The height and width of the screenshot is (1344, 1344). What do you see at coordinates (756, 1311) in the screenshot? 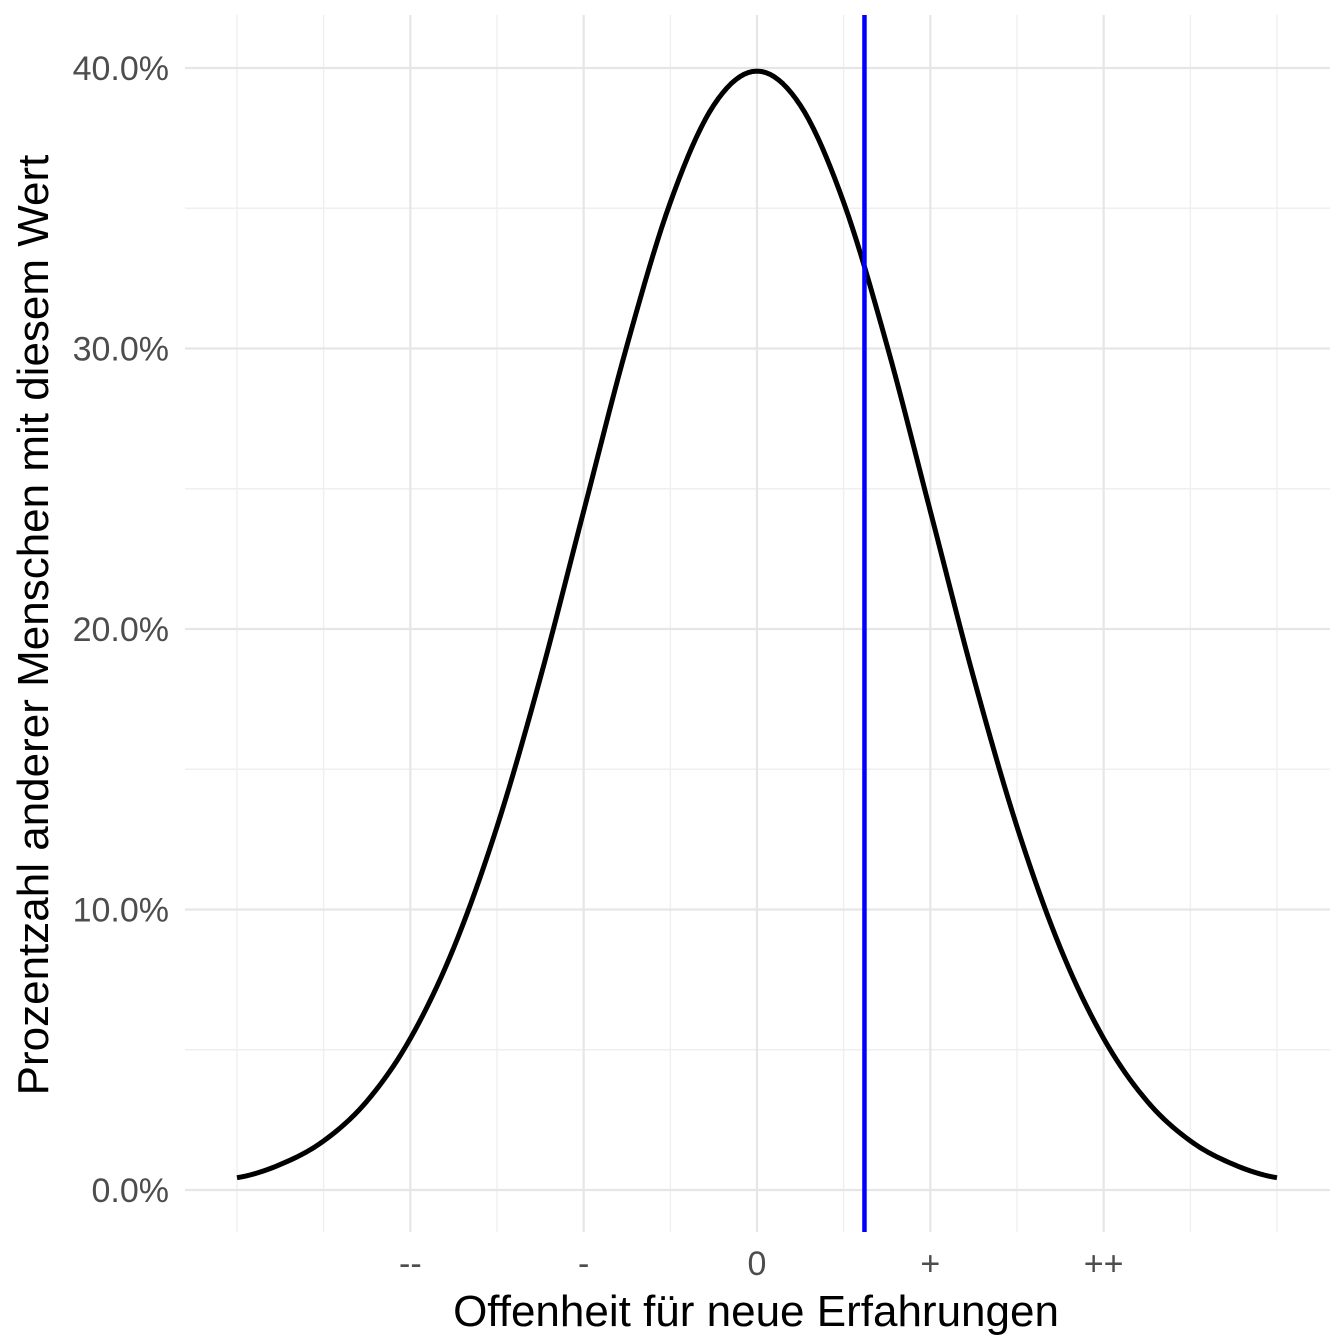
I see `x-axis-title: Offenheit für neue Erfahrungen` at bounding box center [756, 1311].